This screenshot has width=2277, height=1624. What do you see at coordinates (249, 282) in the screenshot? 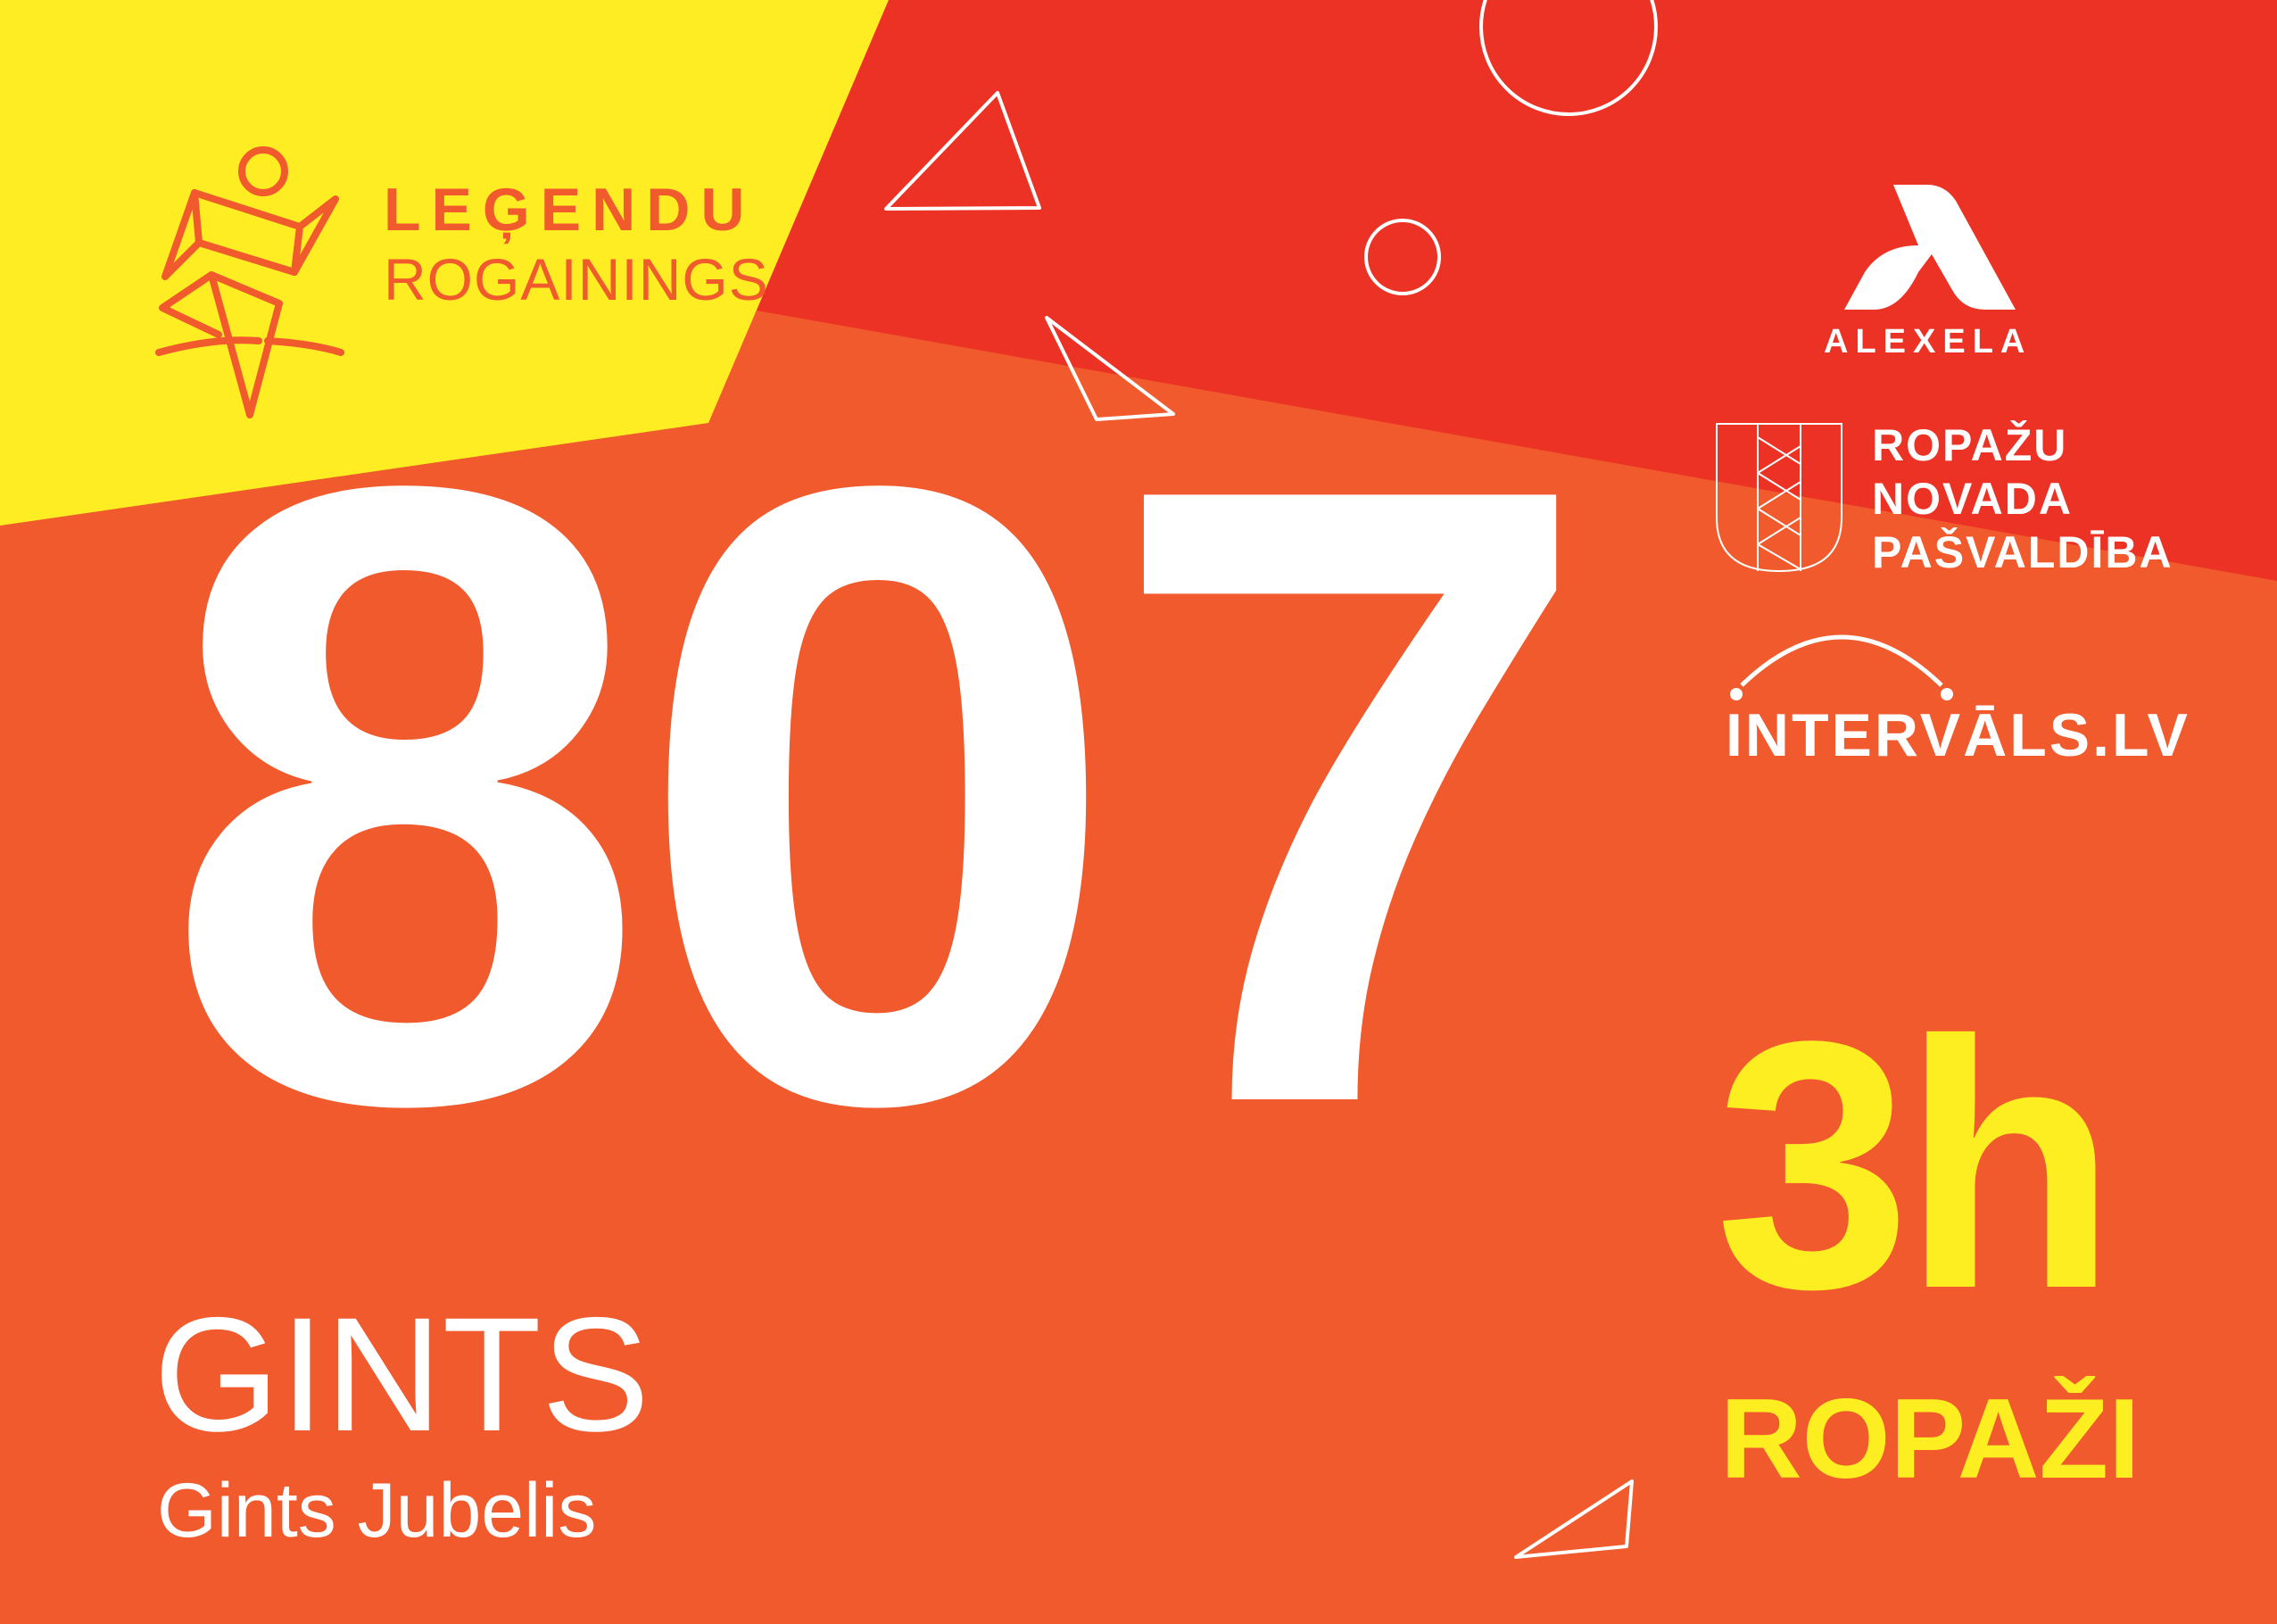
I see `rogaining-runner-logo-icon` at bounding box center [249, 282].